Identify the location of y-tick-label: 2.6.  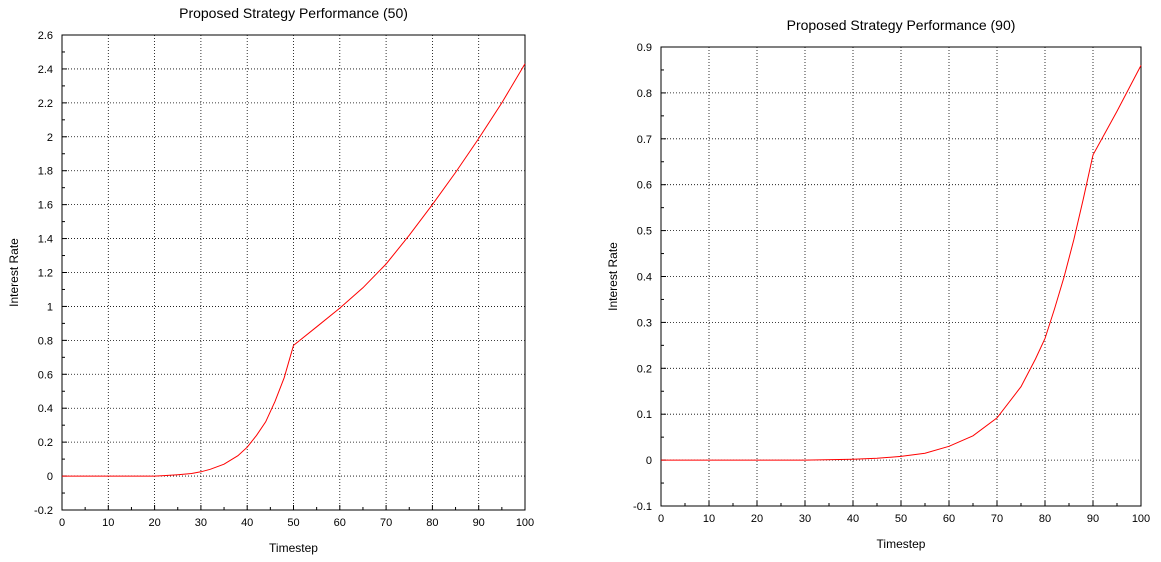
(45, 36).